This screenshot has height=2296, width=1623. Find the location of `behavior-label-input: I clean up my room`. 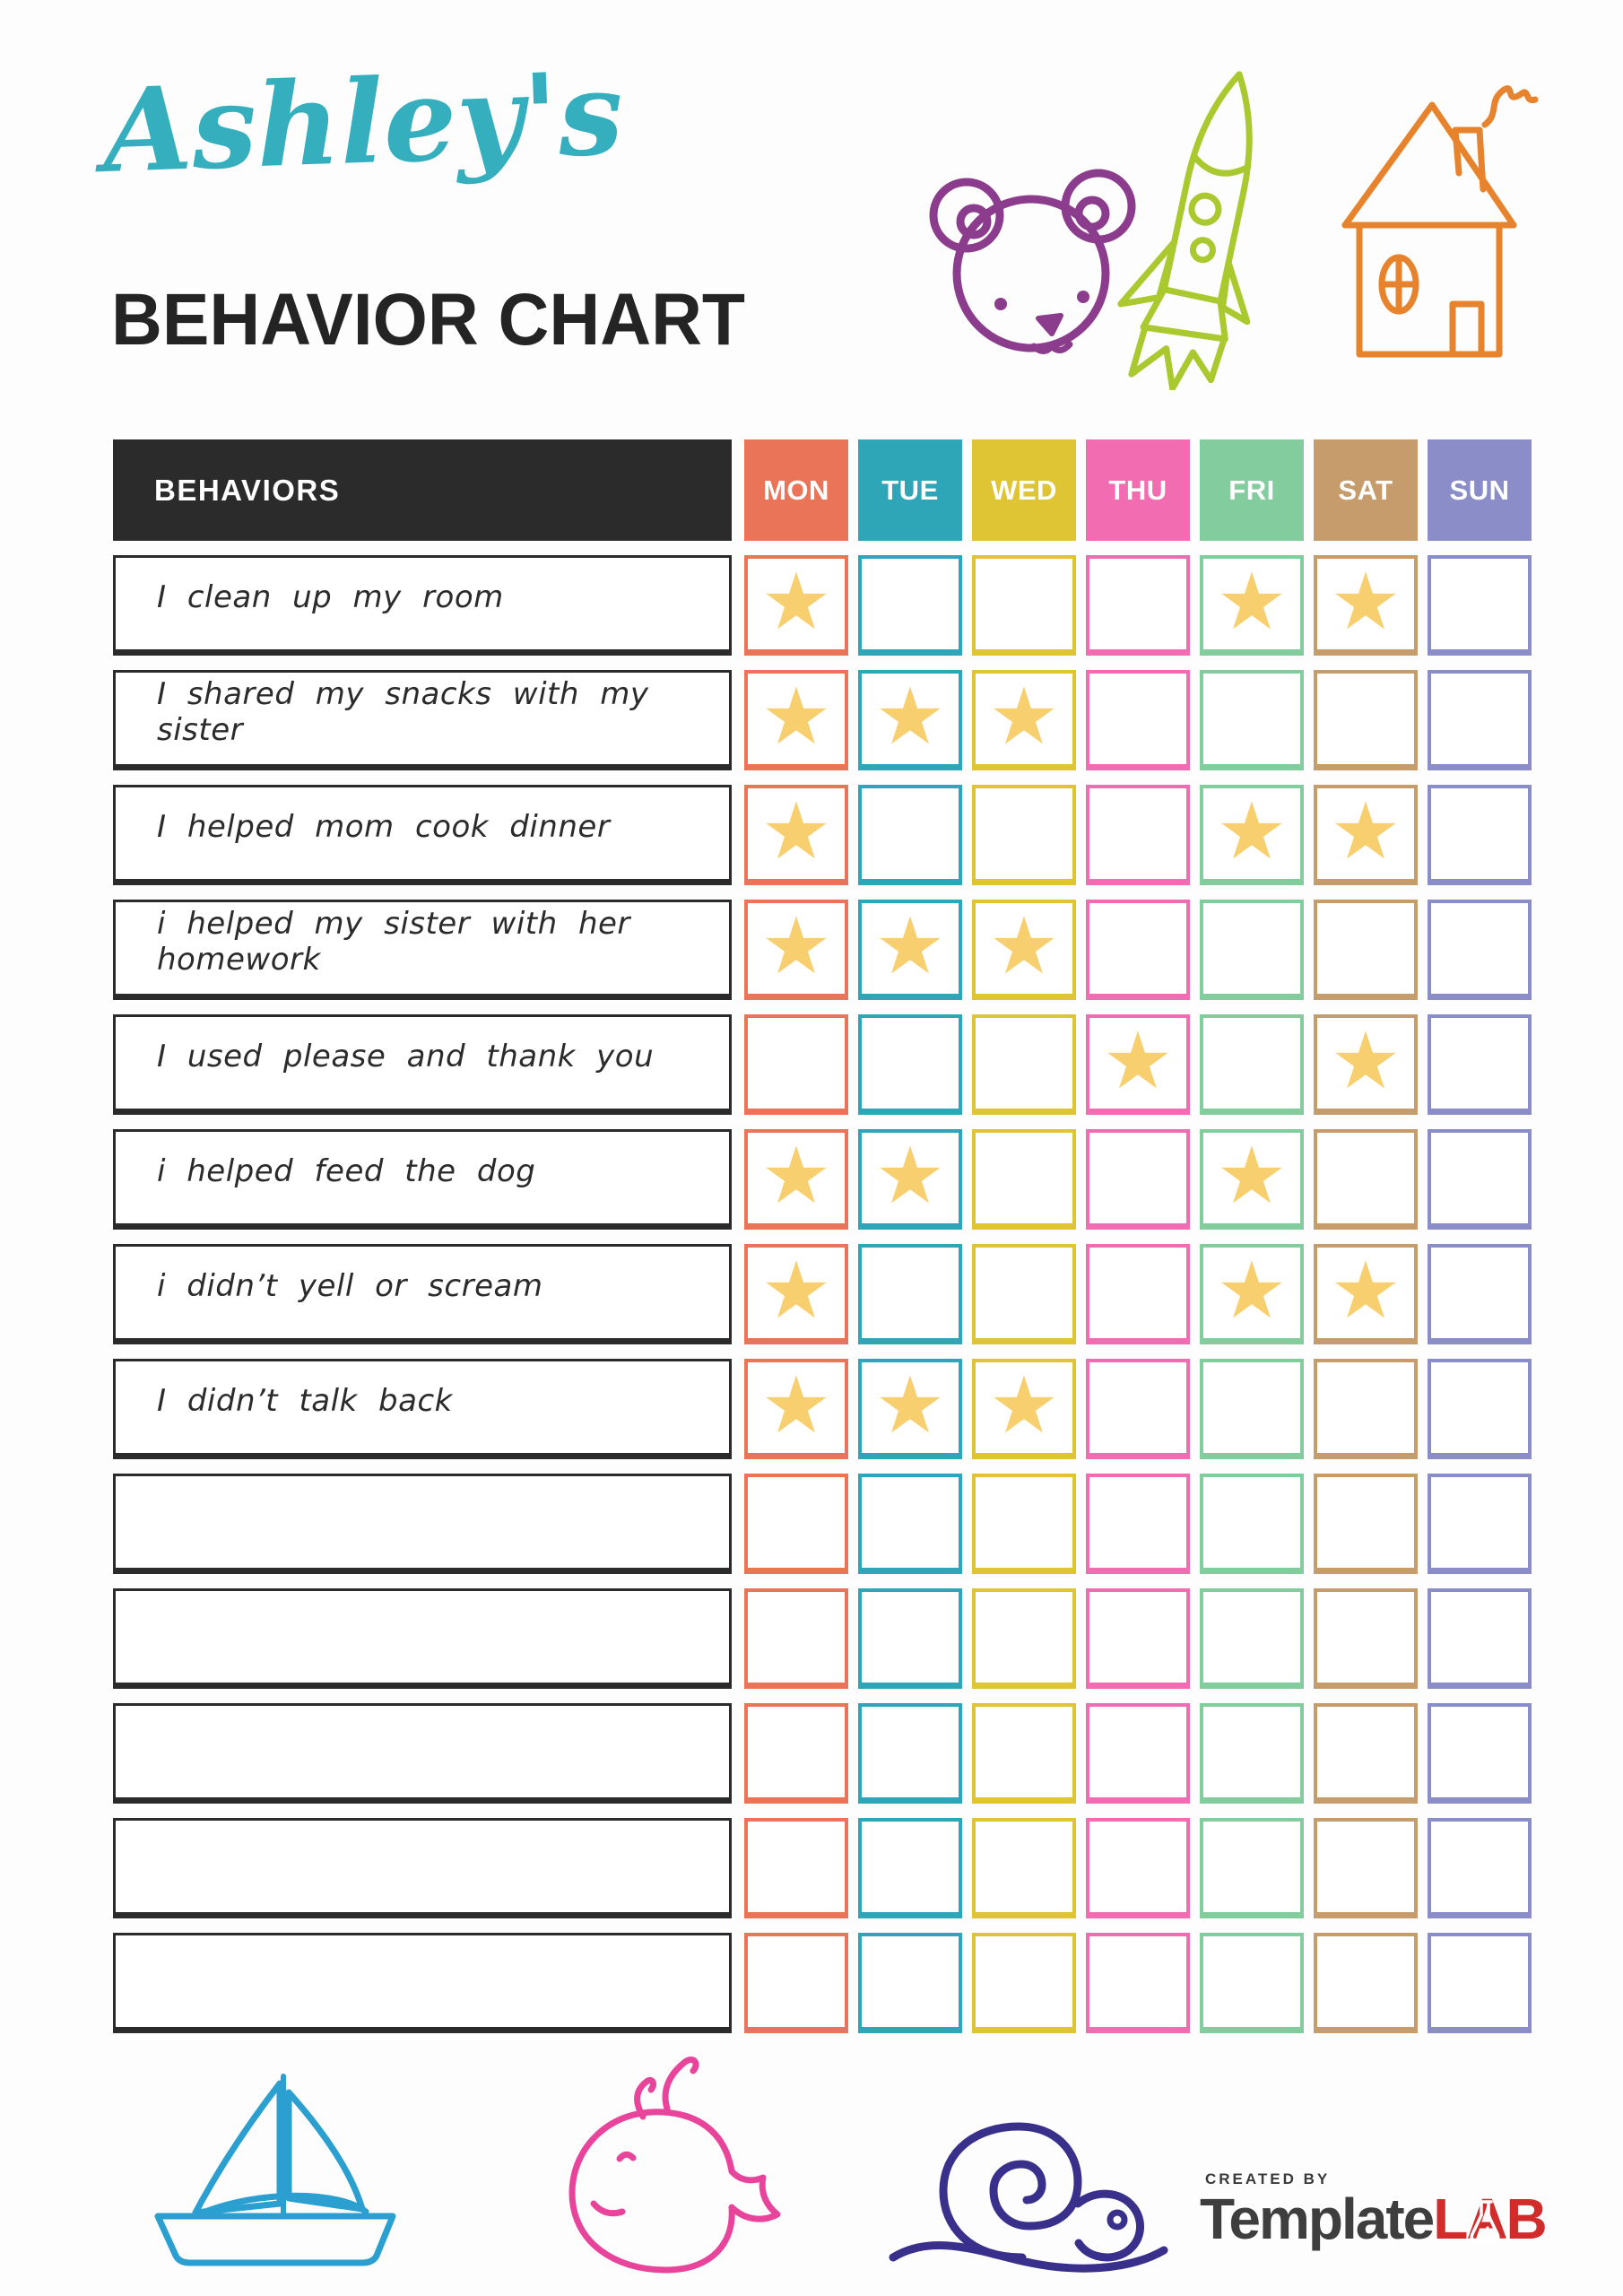

behavior-label-input: I clean up my room is located at coordinates (422, 605).